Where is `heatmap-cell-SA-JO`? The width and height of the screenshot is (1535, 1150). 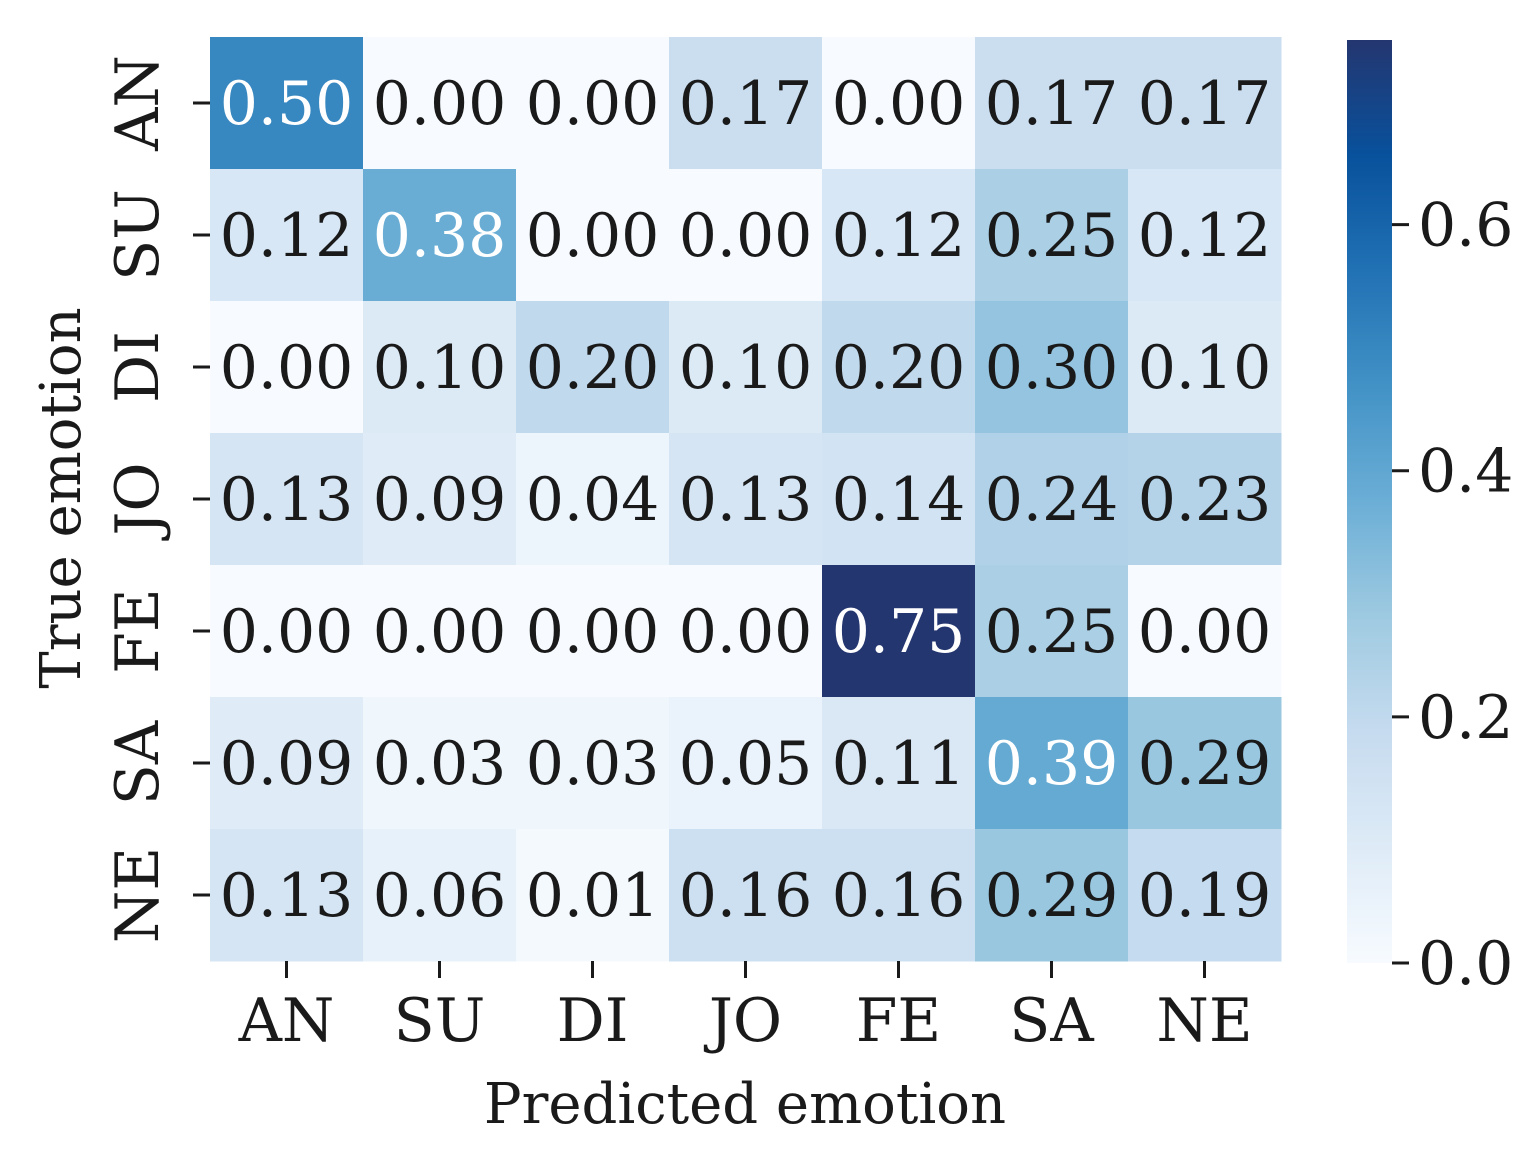
heatmap-cell-SA-JO is located at coordinates (746, 763).